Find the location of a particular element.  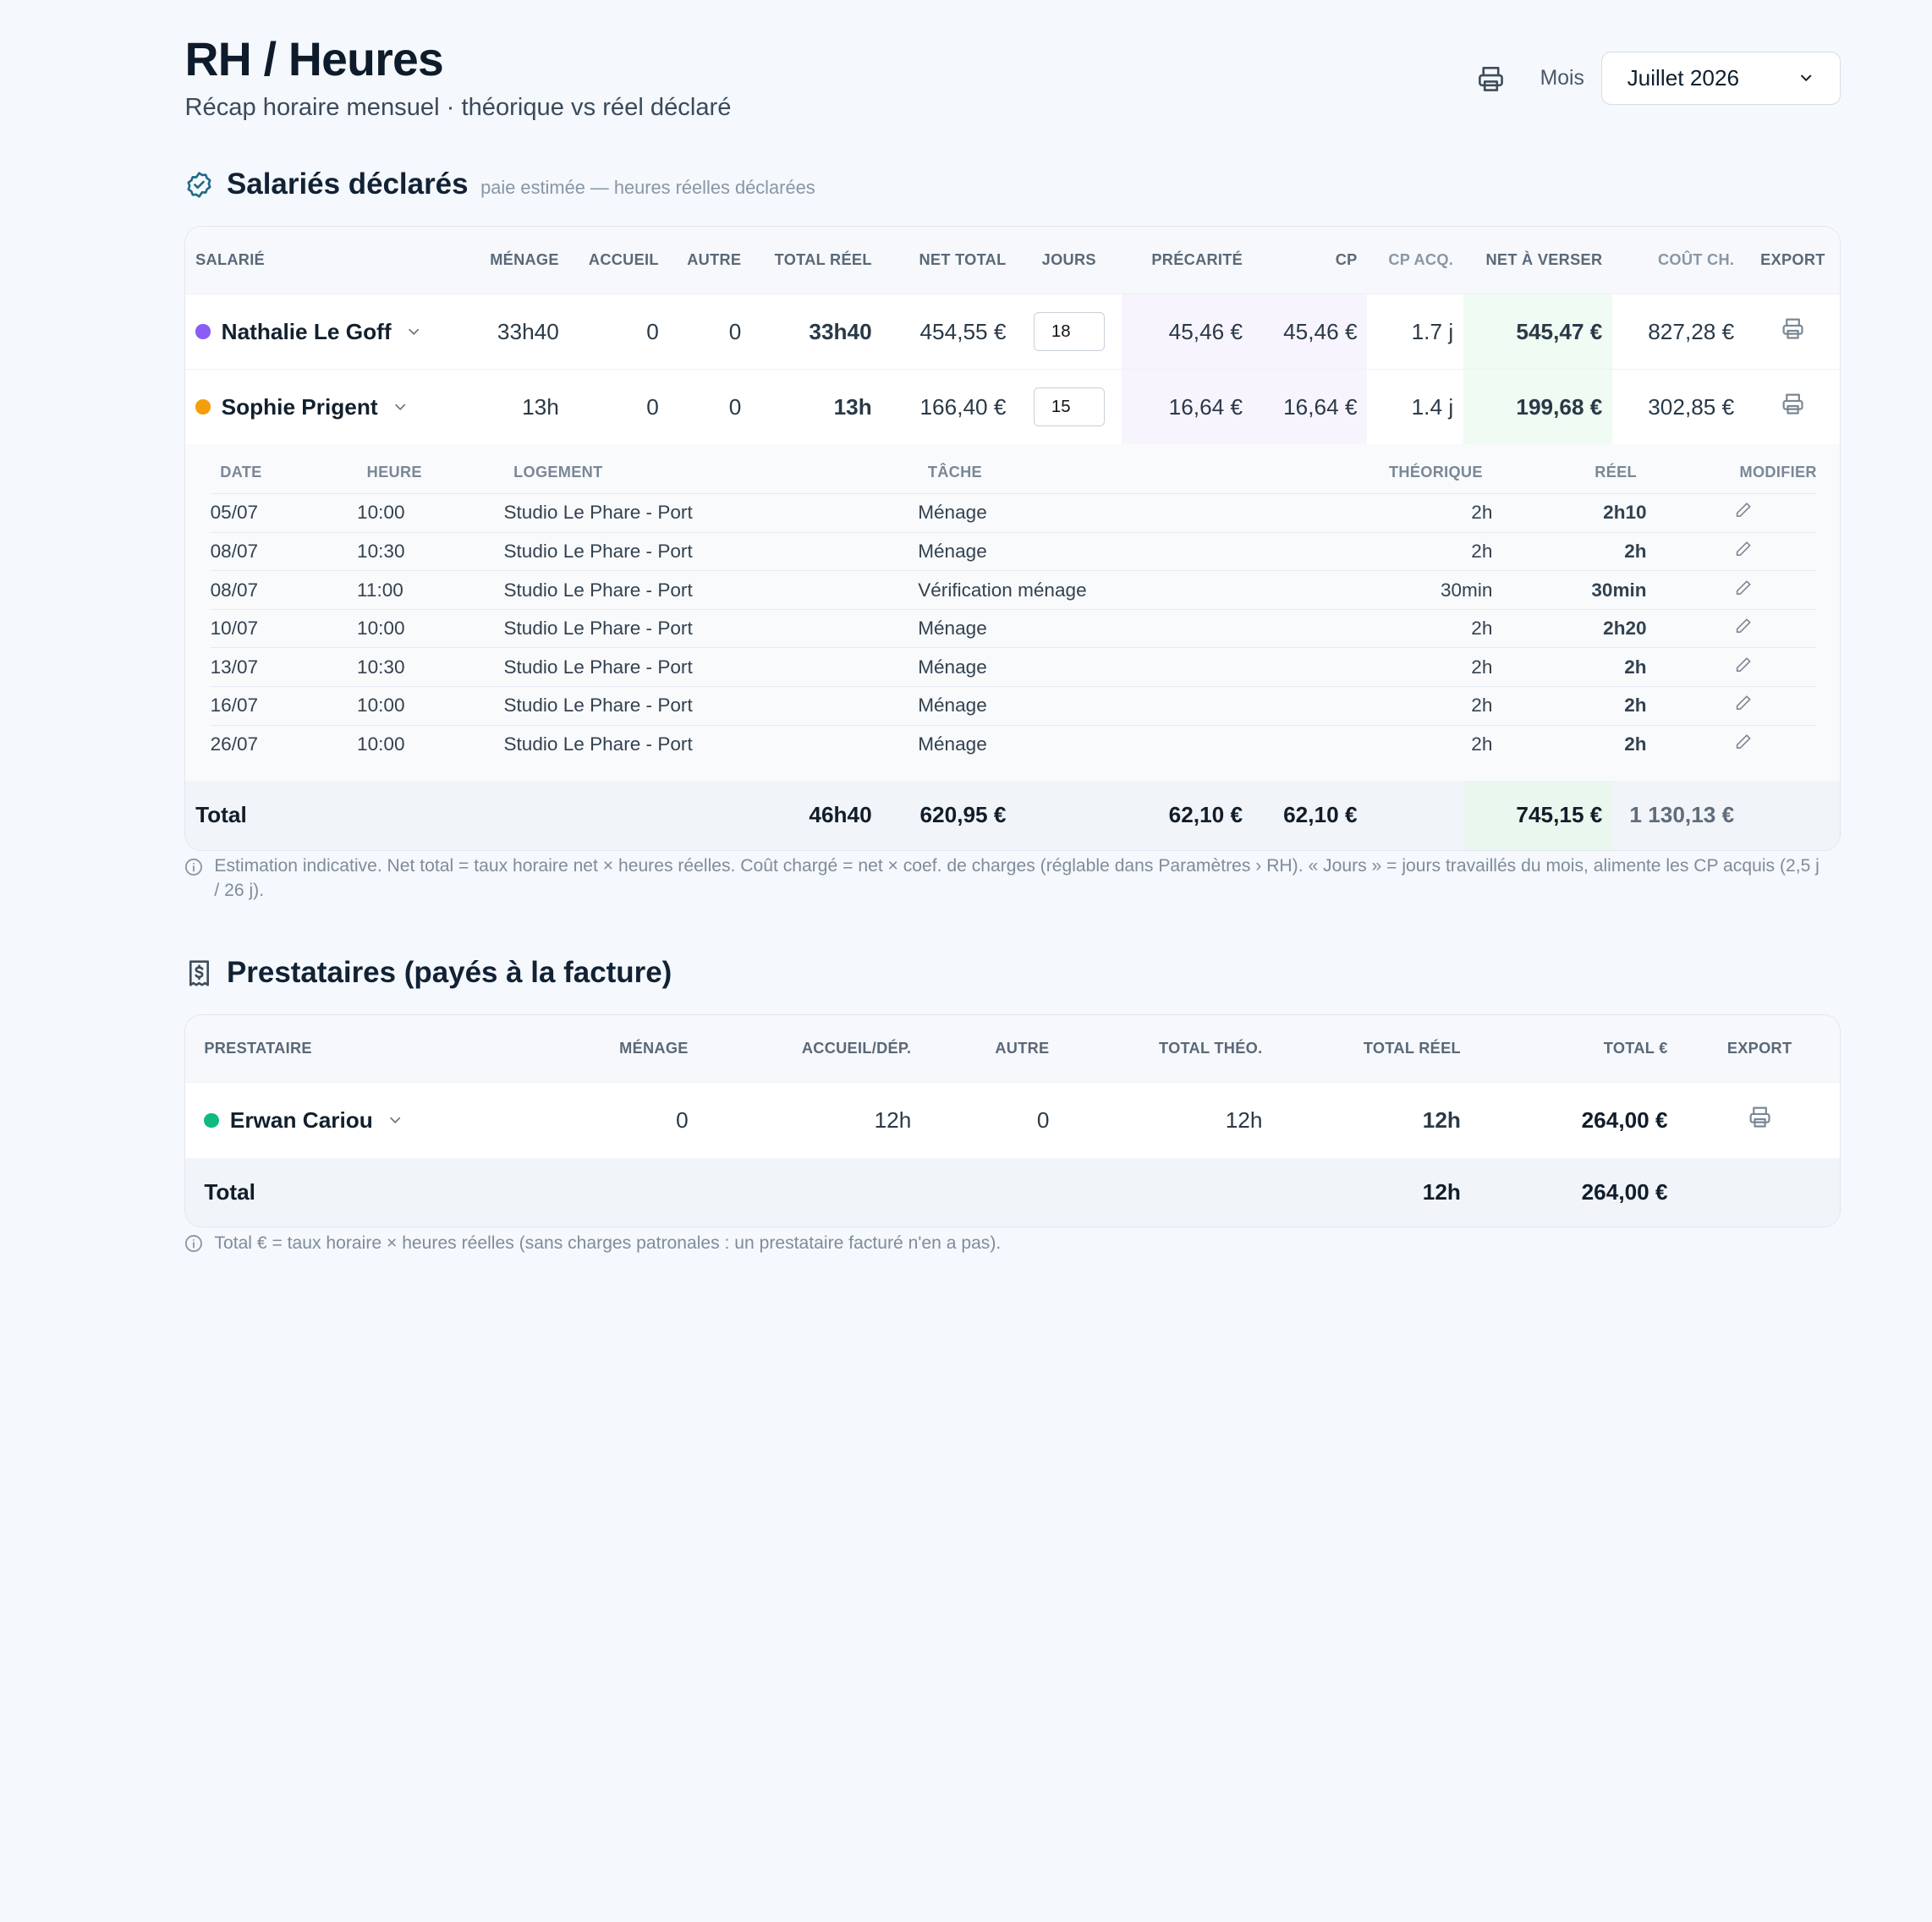

col-cout-ch: Coût ch. is located at coordinates (1678, 260).